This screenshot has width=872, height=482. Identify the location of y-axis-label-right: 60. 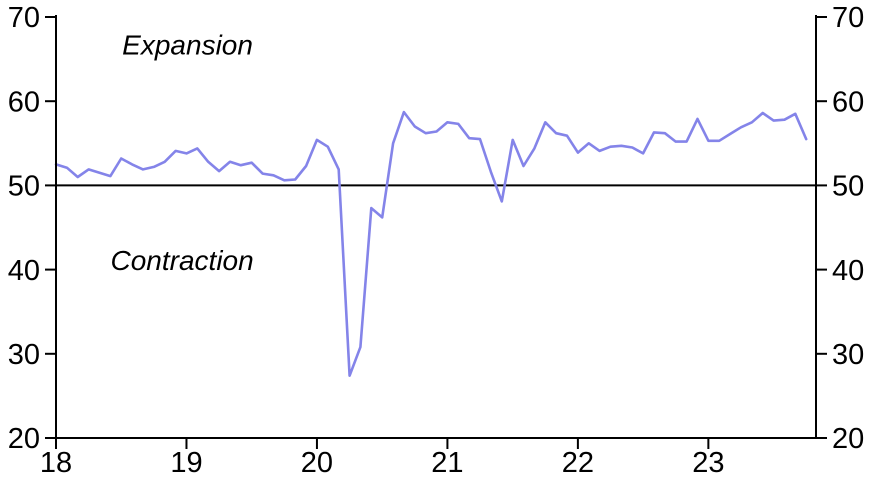
(848, 102).